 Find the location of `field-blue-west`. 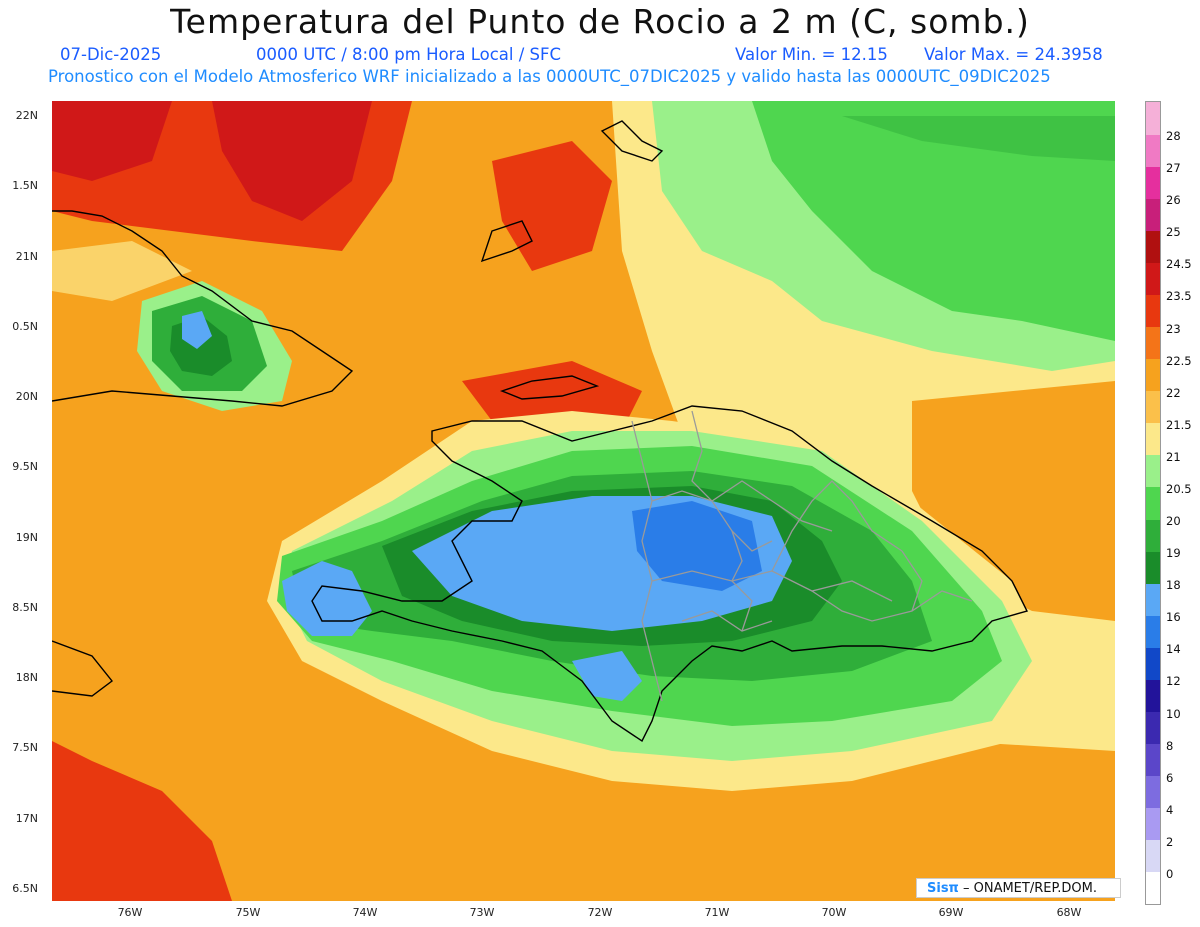

field-blue-west is located at coordinates (327, 598).